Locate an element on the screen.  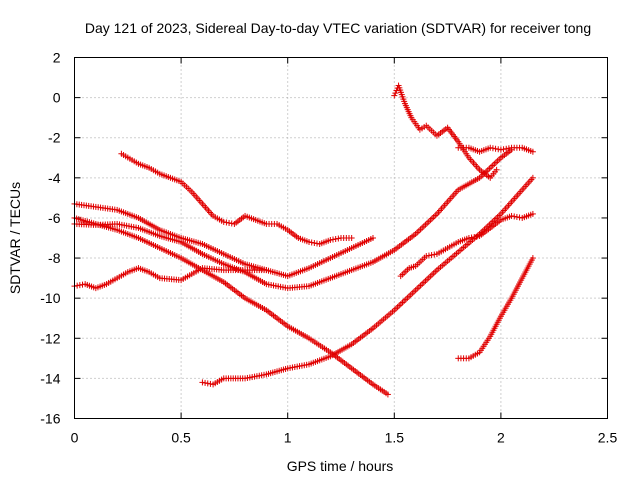
y-axis-label: SDTVAR / TECUs is located at coordinates (15, 238).